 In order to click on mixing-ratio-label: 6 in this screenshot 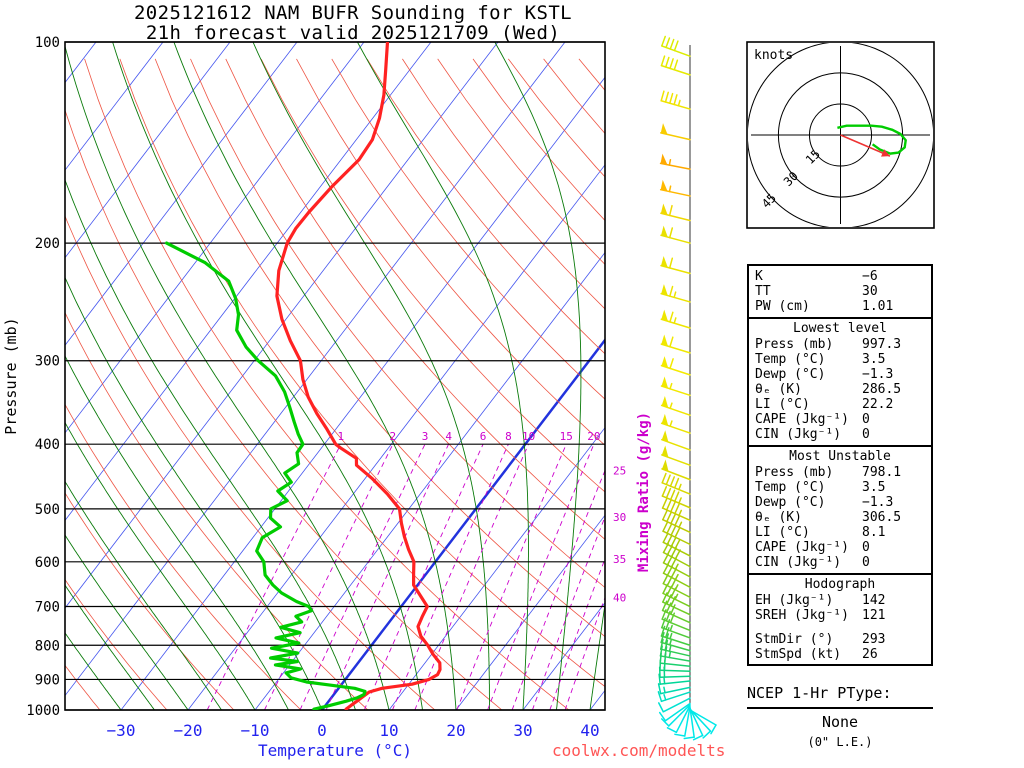, I will do `click(483, 436)`.